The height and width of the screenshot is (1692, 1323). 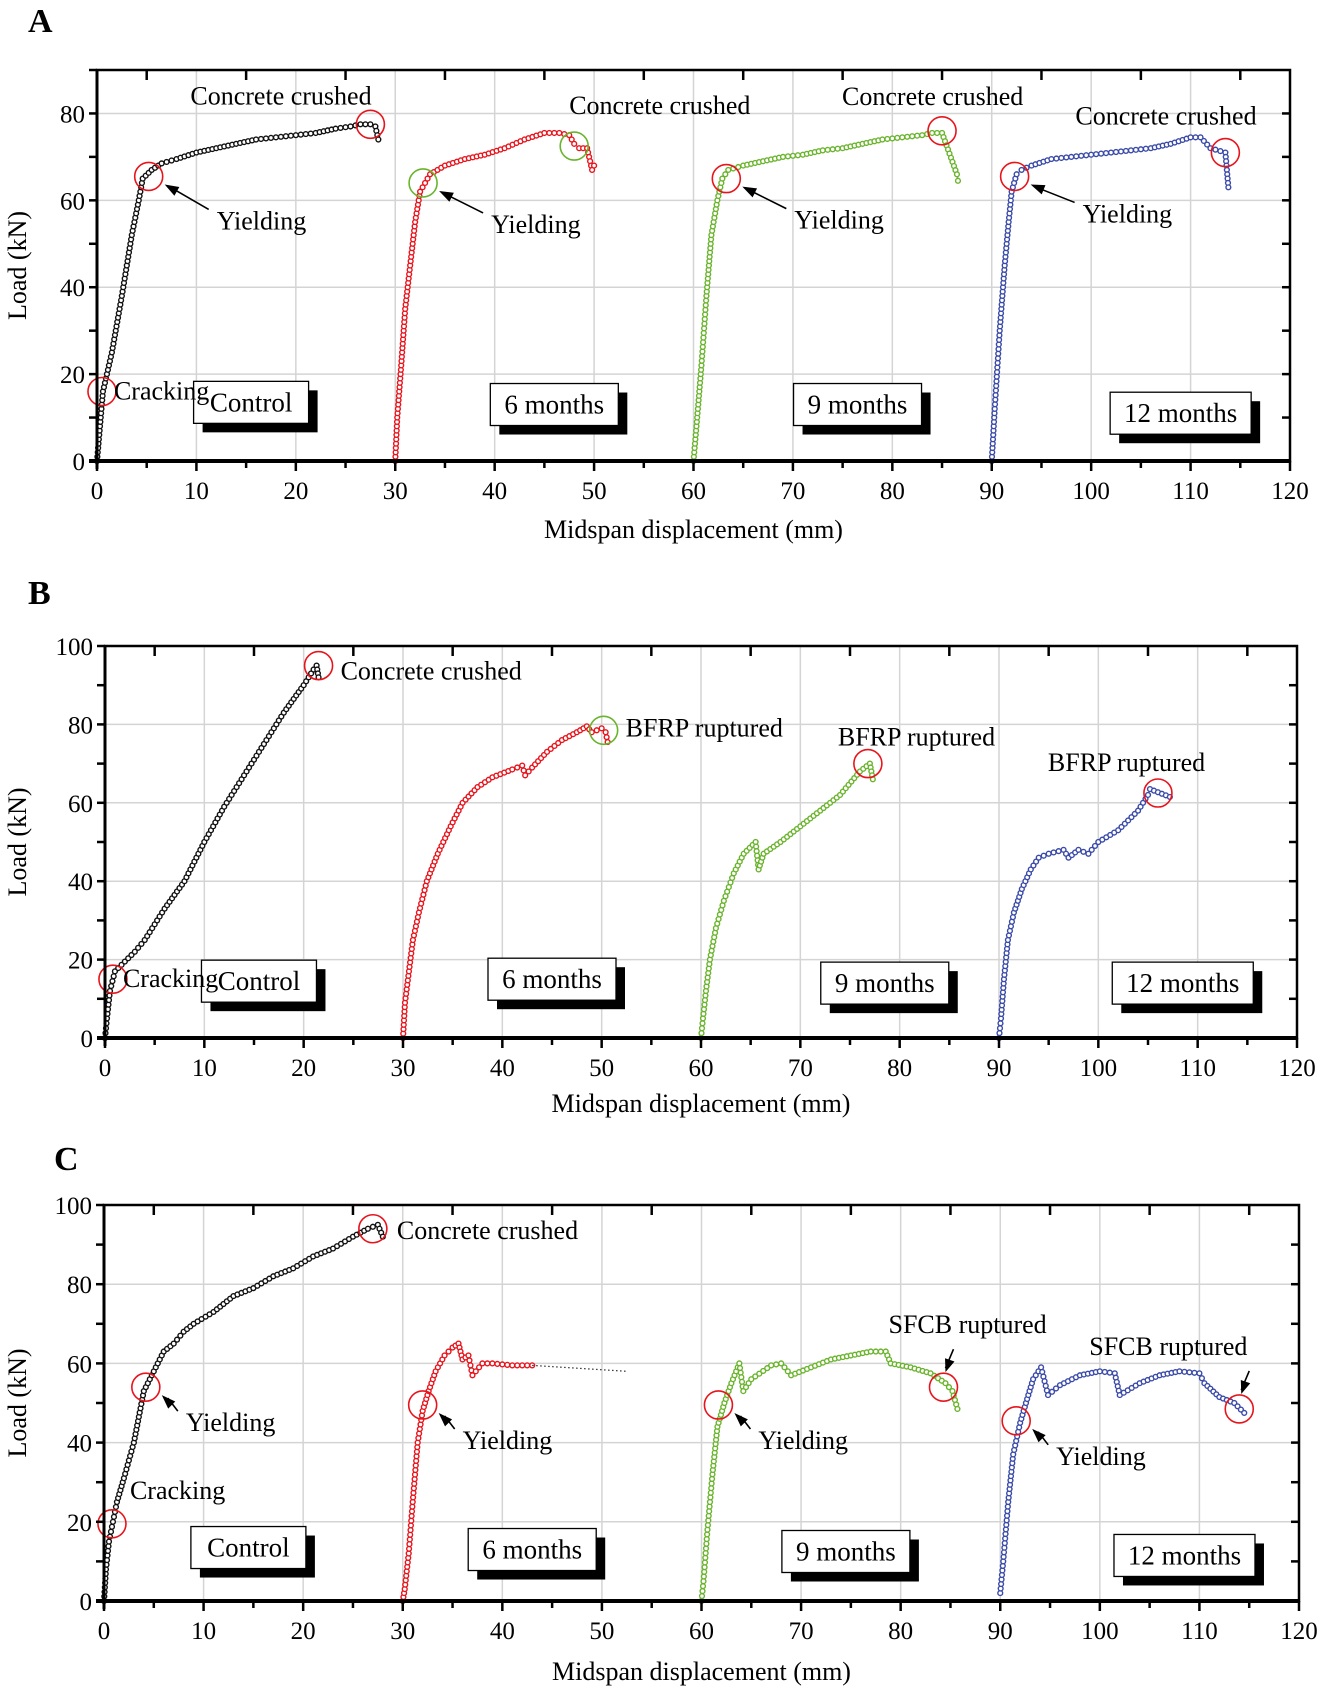 I want to click on panel-letter: C, so click(x=66, y=1159).